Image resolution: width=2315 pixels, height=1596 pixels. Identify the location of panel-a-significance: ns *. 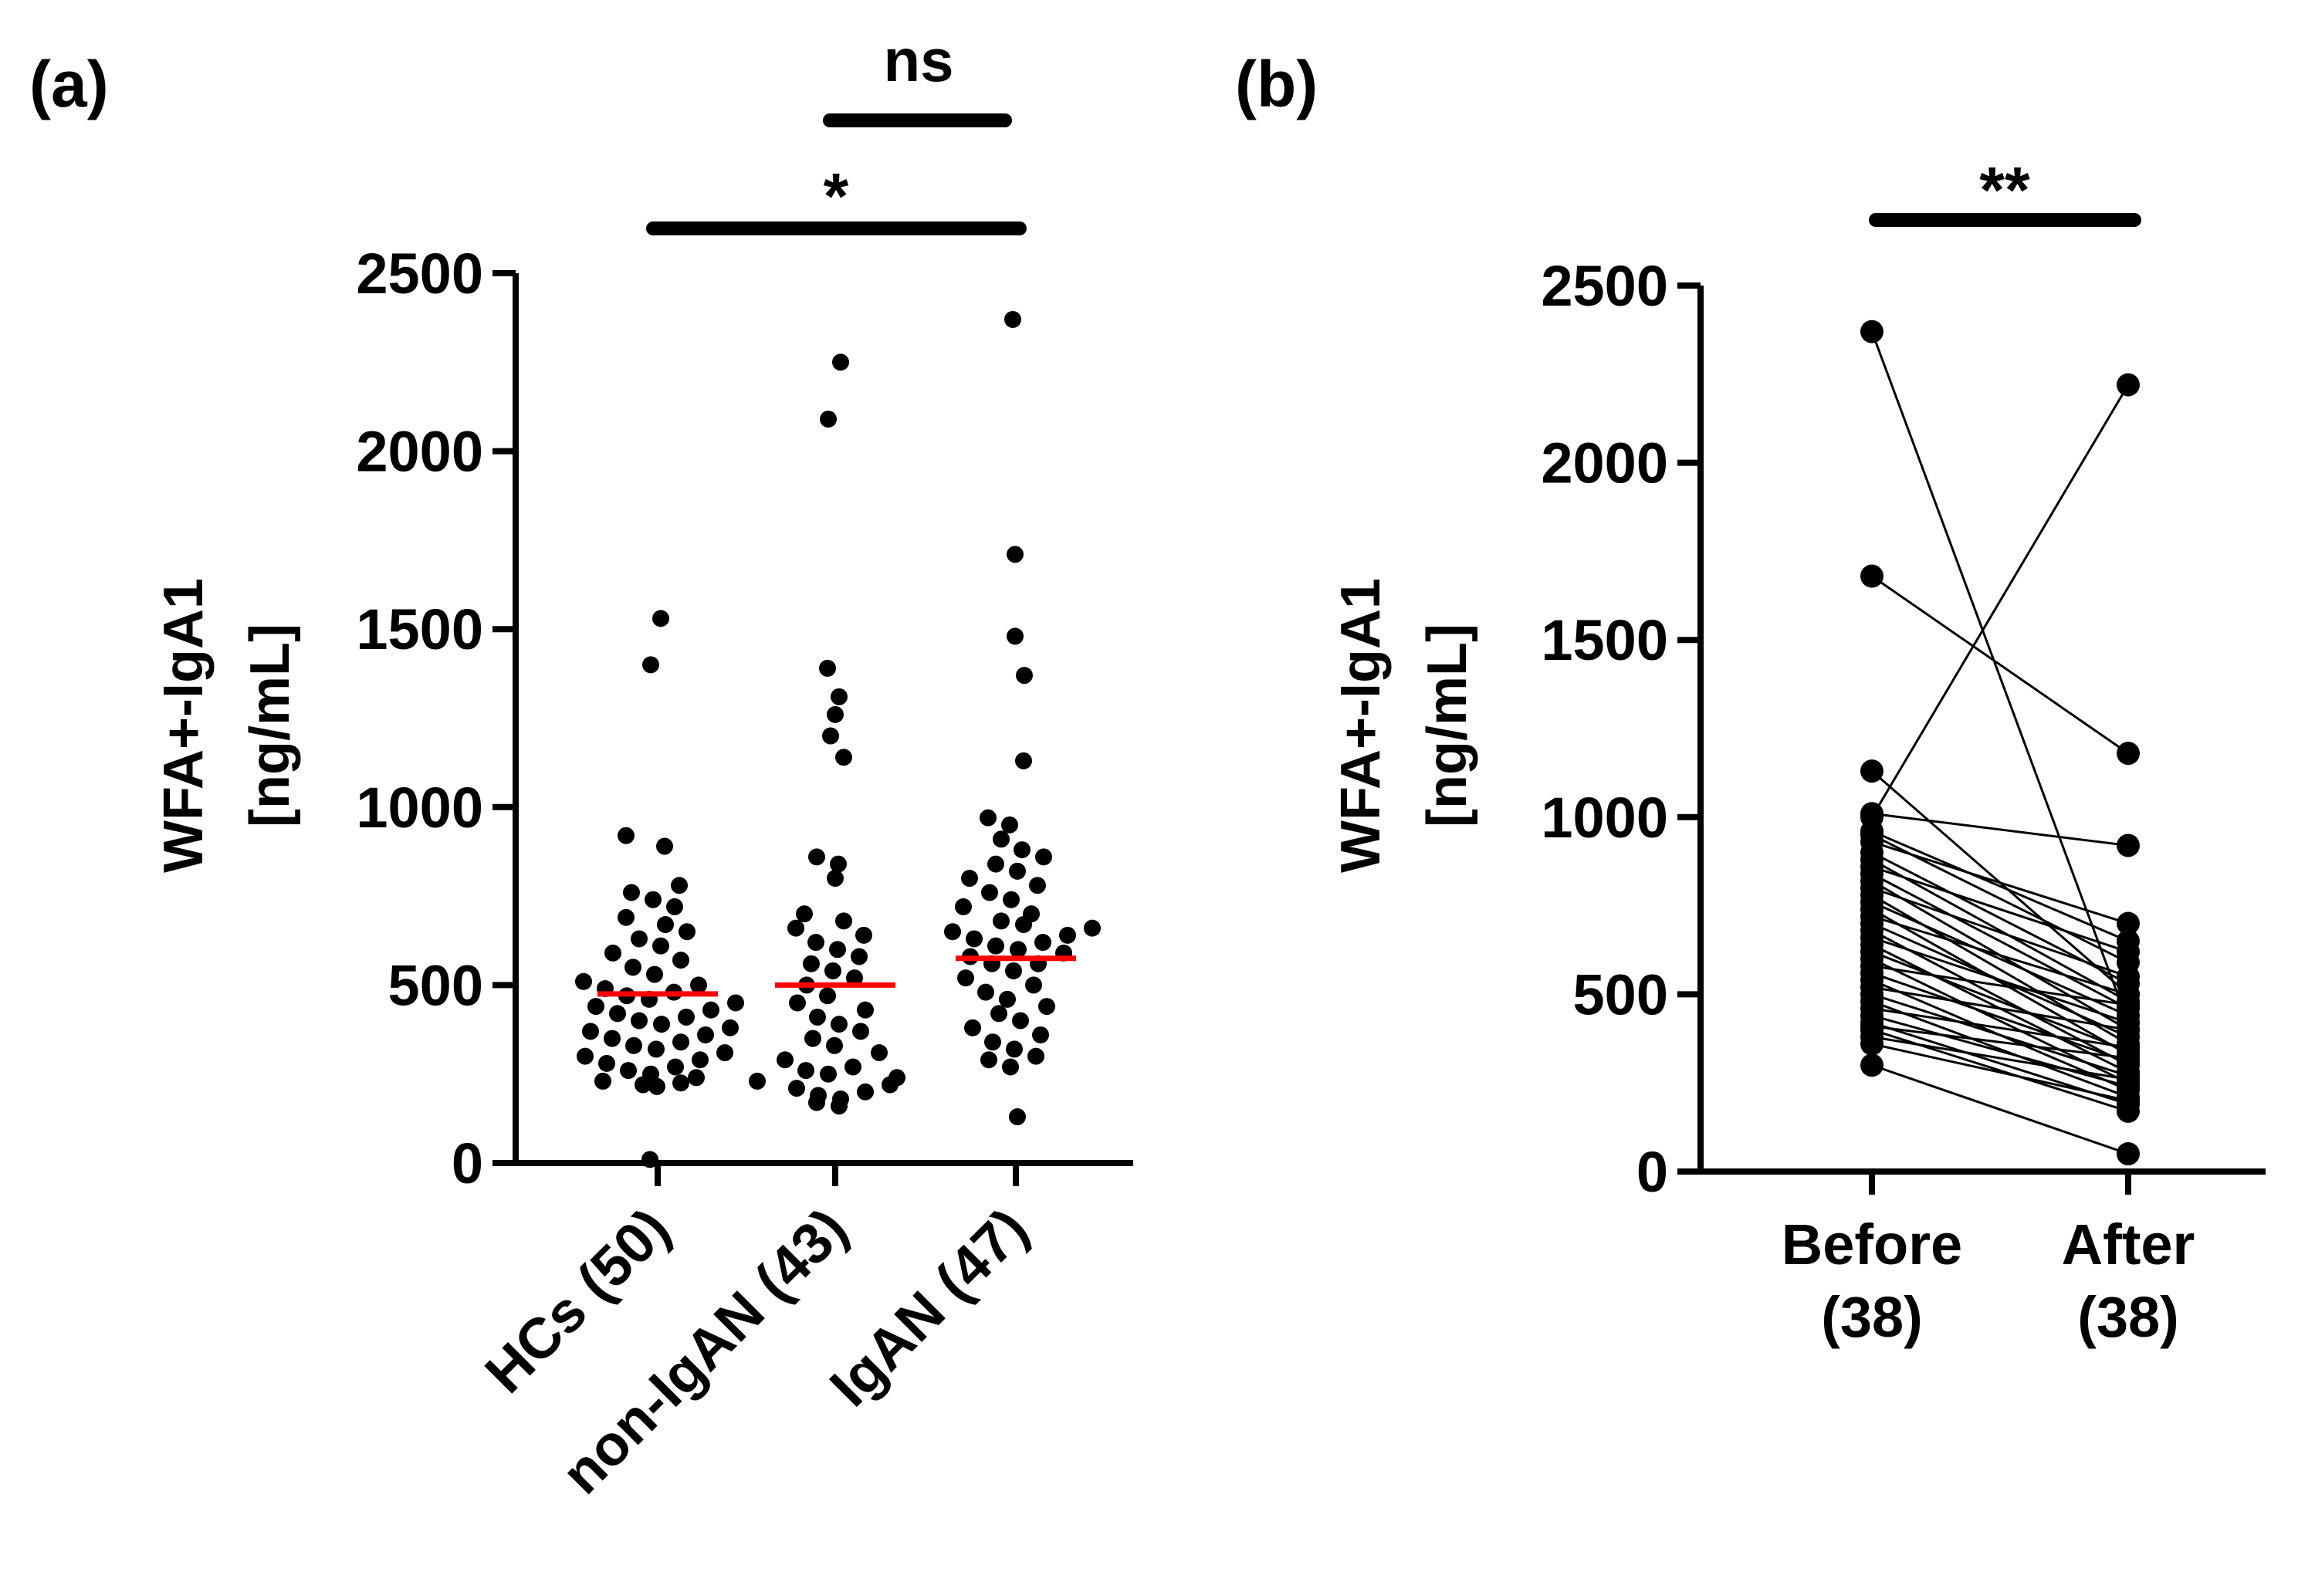
(836, 131).